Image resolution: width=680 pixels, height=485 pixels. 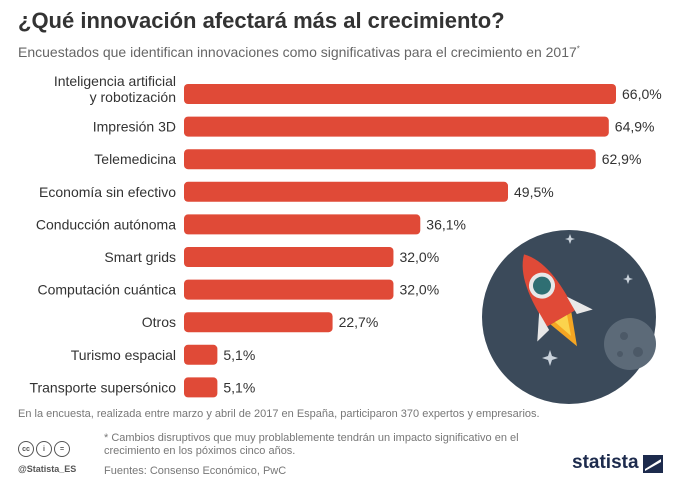 What do you see at coordinates (605, 462) in the screenshot?
I see `statista-logo: statista` at bounding box center [605, 462].